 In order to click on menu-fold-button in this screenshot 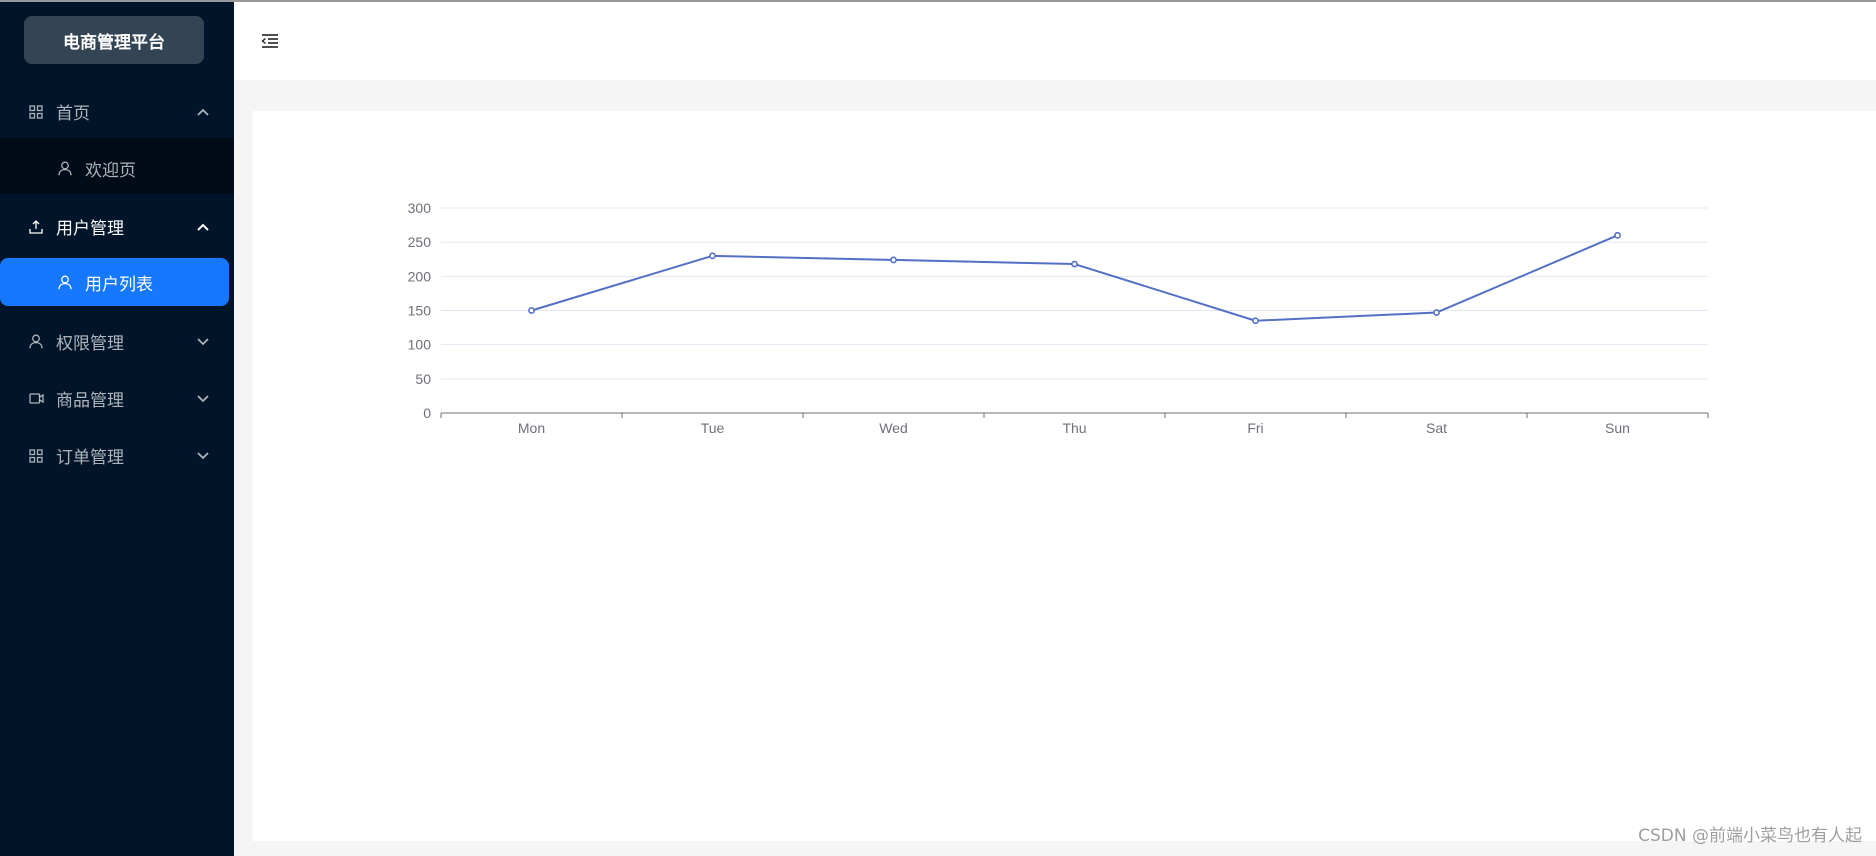, I will do `click(270, 43)`.